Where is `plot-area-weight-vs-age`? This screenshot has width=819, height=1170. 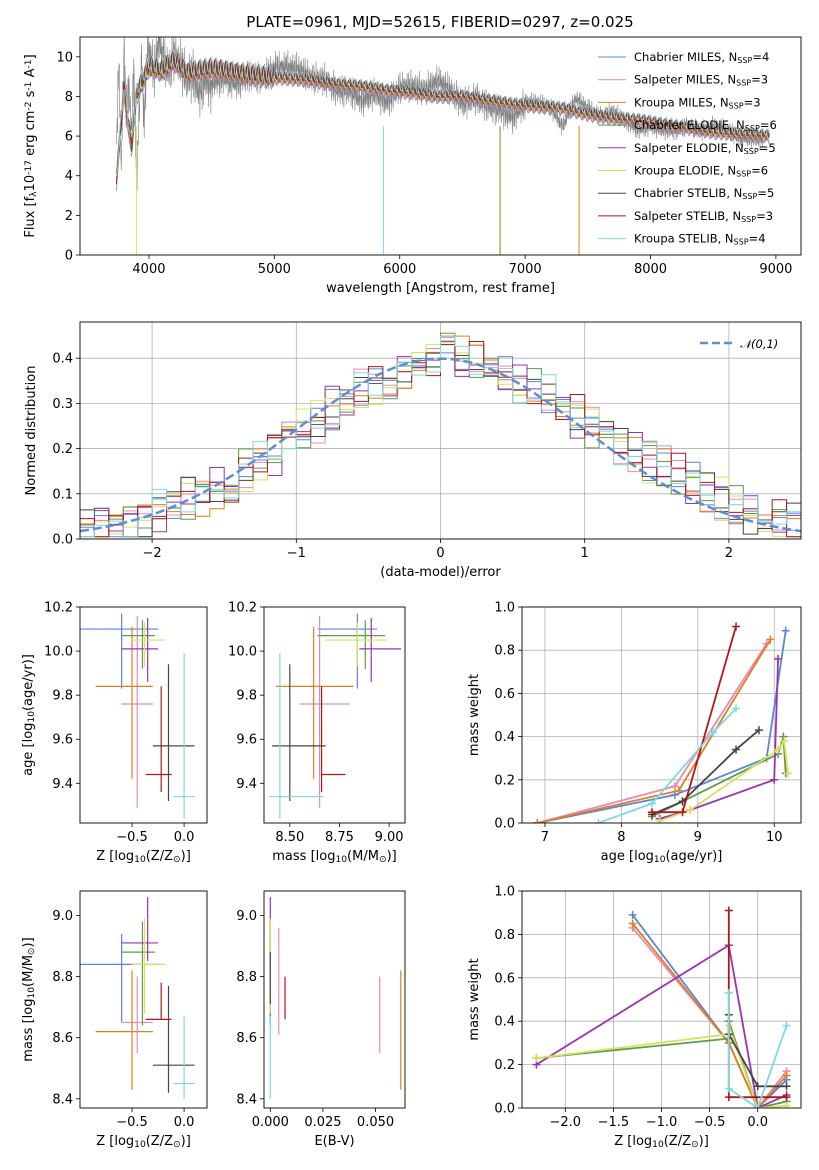
plot-area-weight-vs-age is located at coordinates (661, 715).